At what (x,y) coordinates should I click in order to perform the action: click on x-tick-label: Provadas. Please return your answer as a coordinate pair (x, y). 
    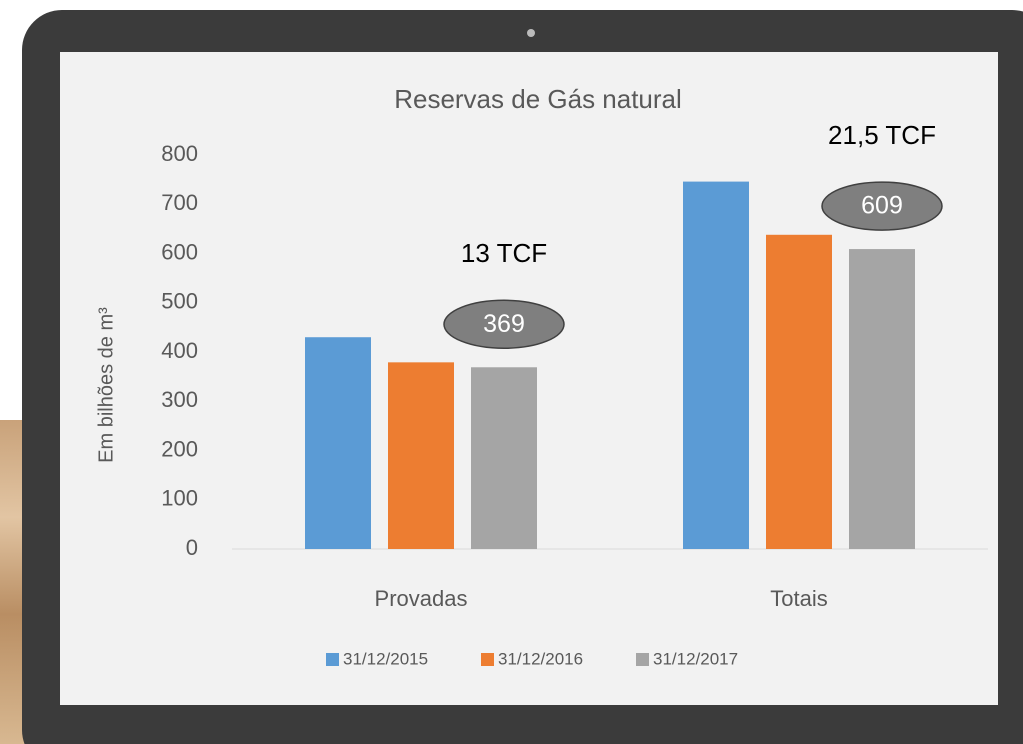
    Looking at the image, I should click on (421, 598).